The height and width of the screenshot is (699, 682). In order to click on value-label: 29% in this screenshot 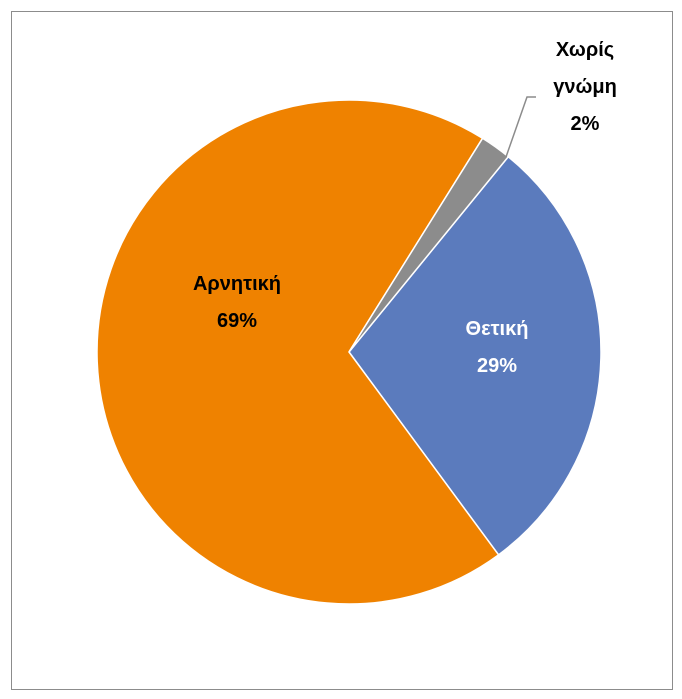, I will do `click(497, 366)`.